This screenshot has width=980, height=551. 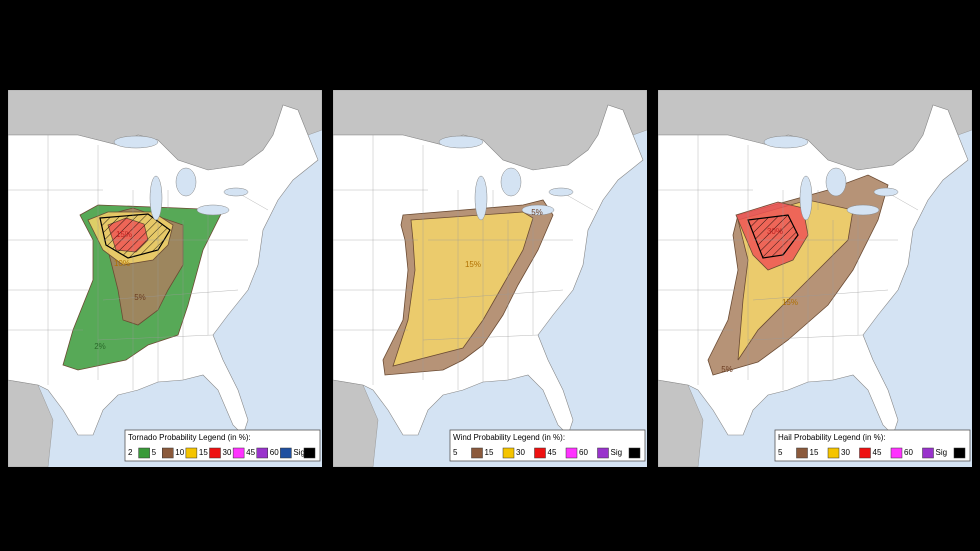 What do you see at coordinates (130, 452) in the screenshot?
I see `legend-label: 2` at bounding box center [130, 452].